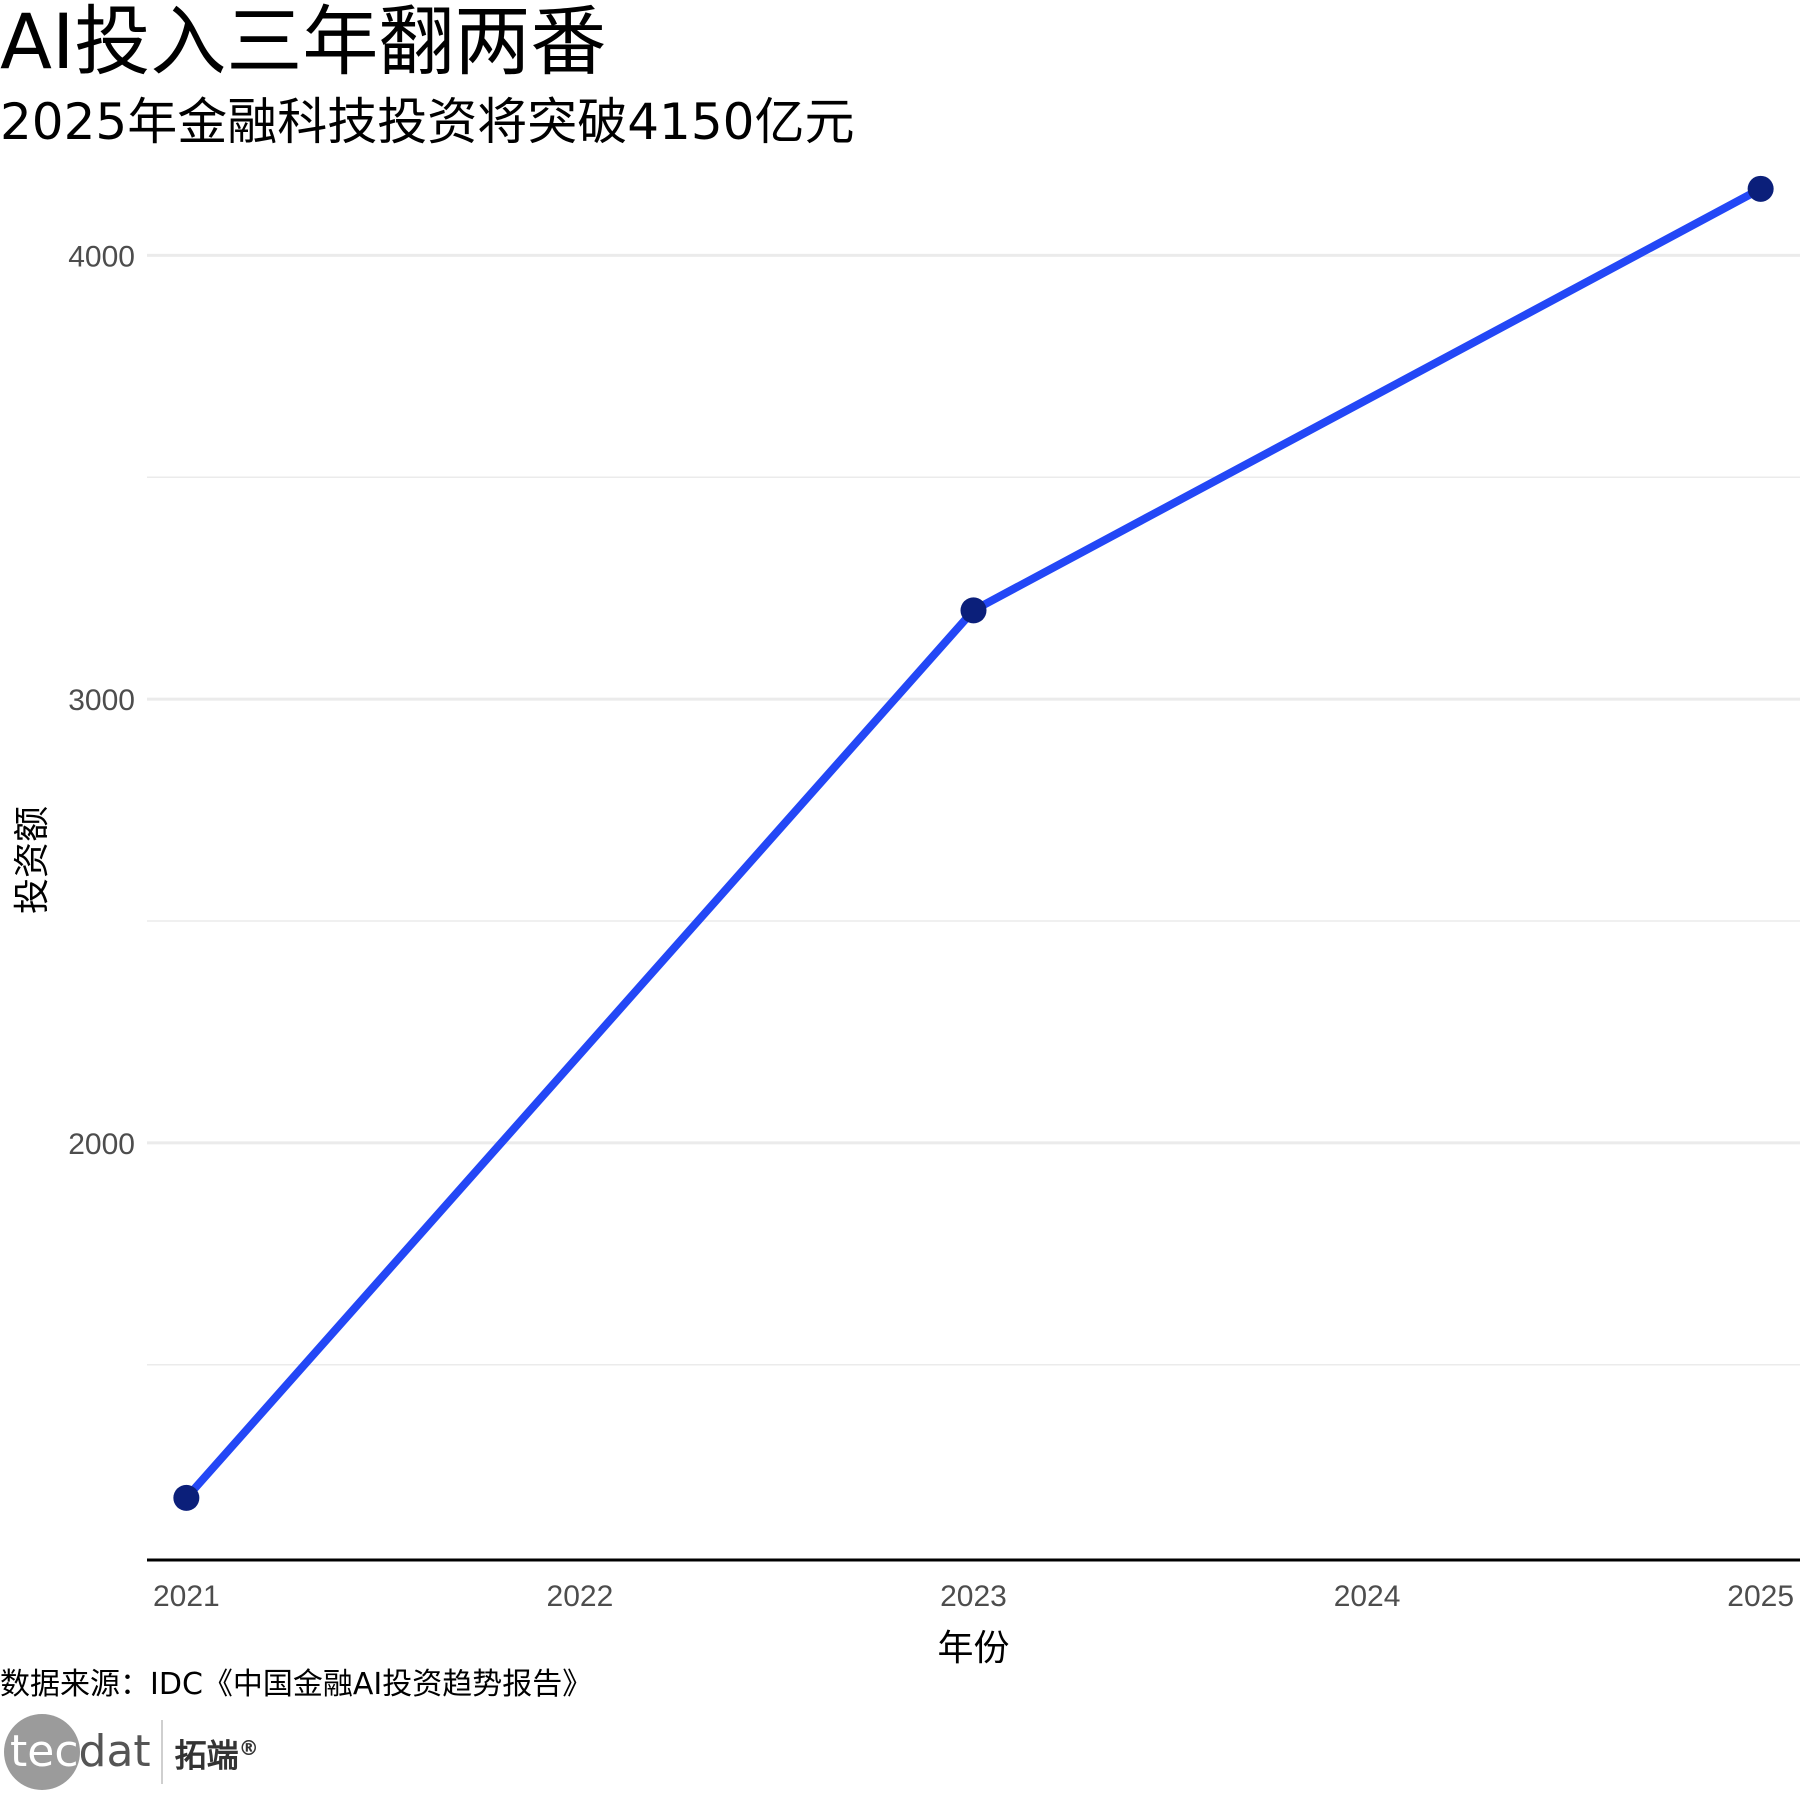 This screenshot has height=1796, width=1816. I want to click on x-tick-label: 2022, so click(580, 1596).